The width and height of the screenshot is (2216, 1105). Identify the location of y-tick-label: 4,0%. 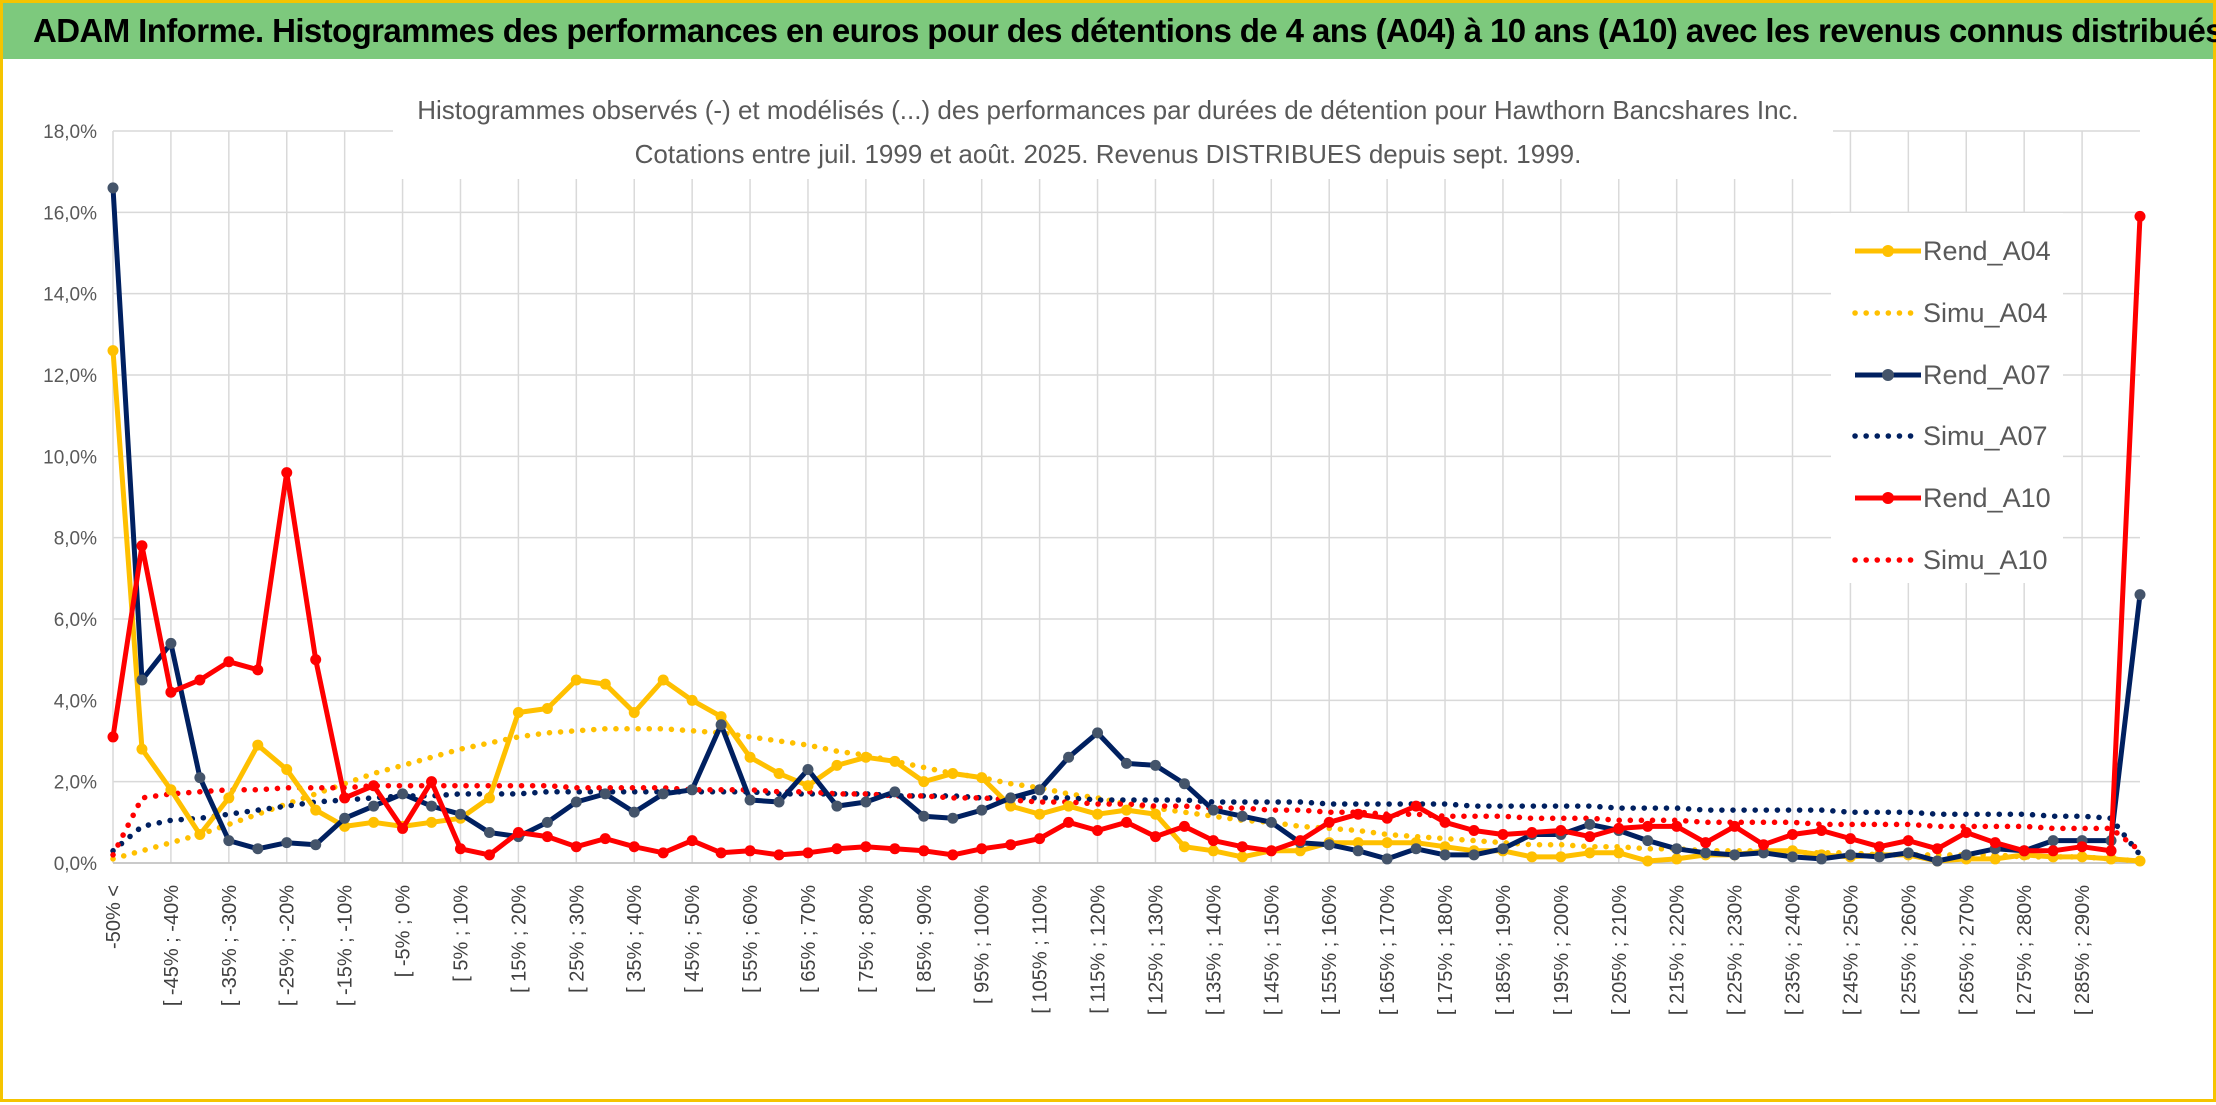
(75, 701).